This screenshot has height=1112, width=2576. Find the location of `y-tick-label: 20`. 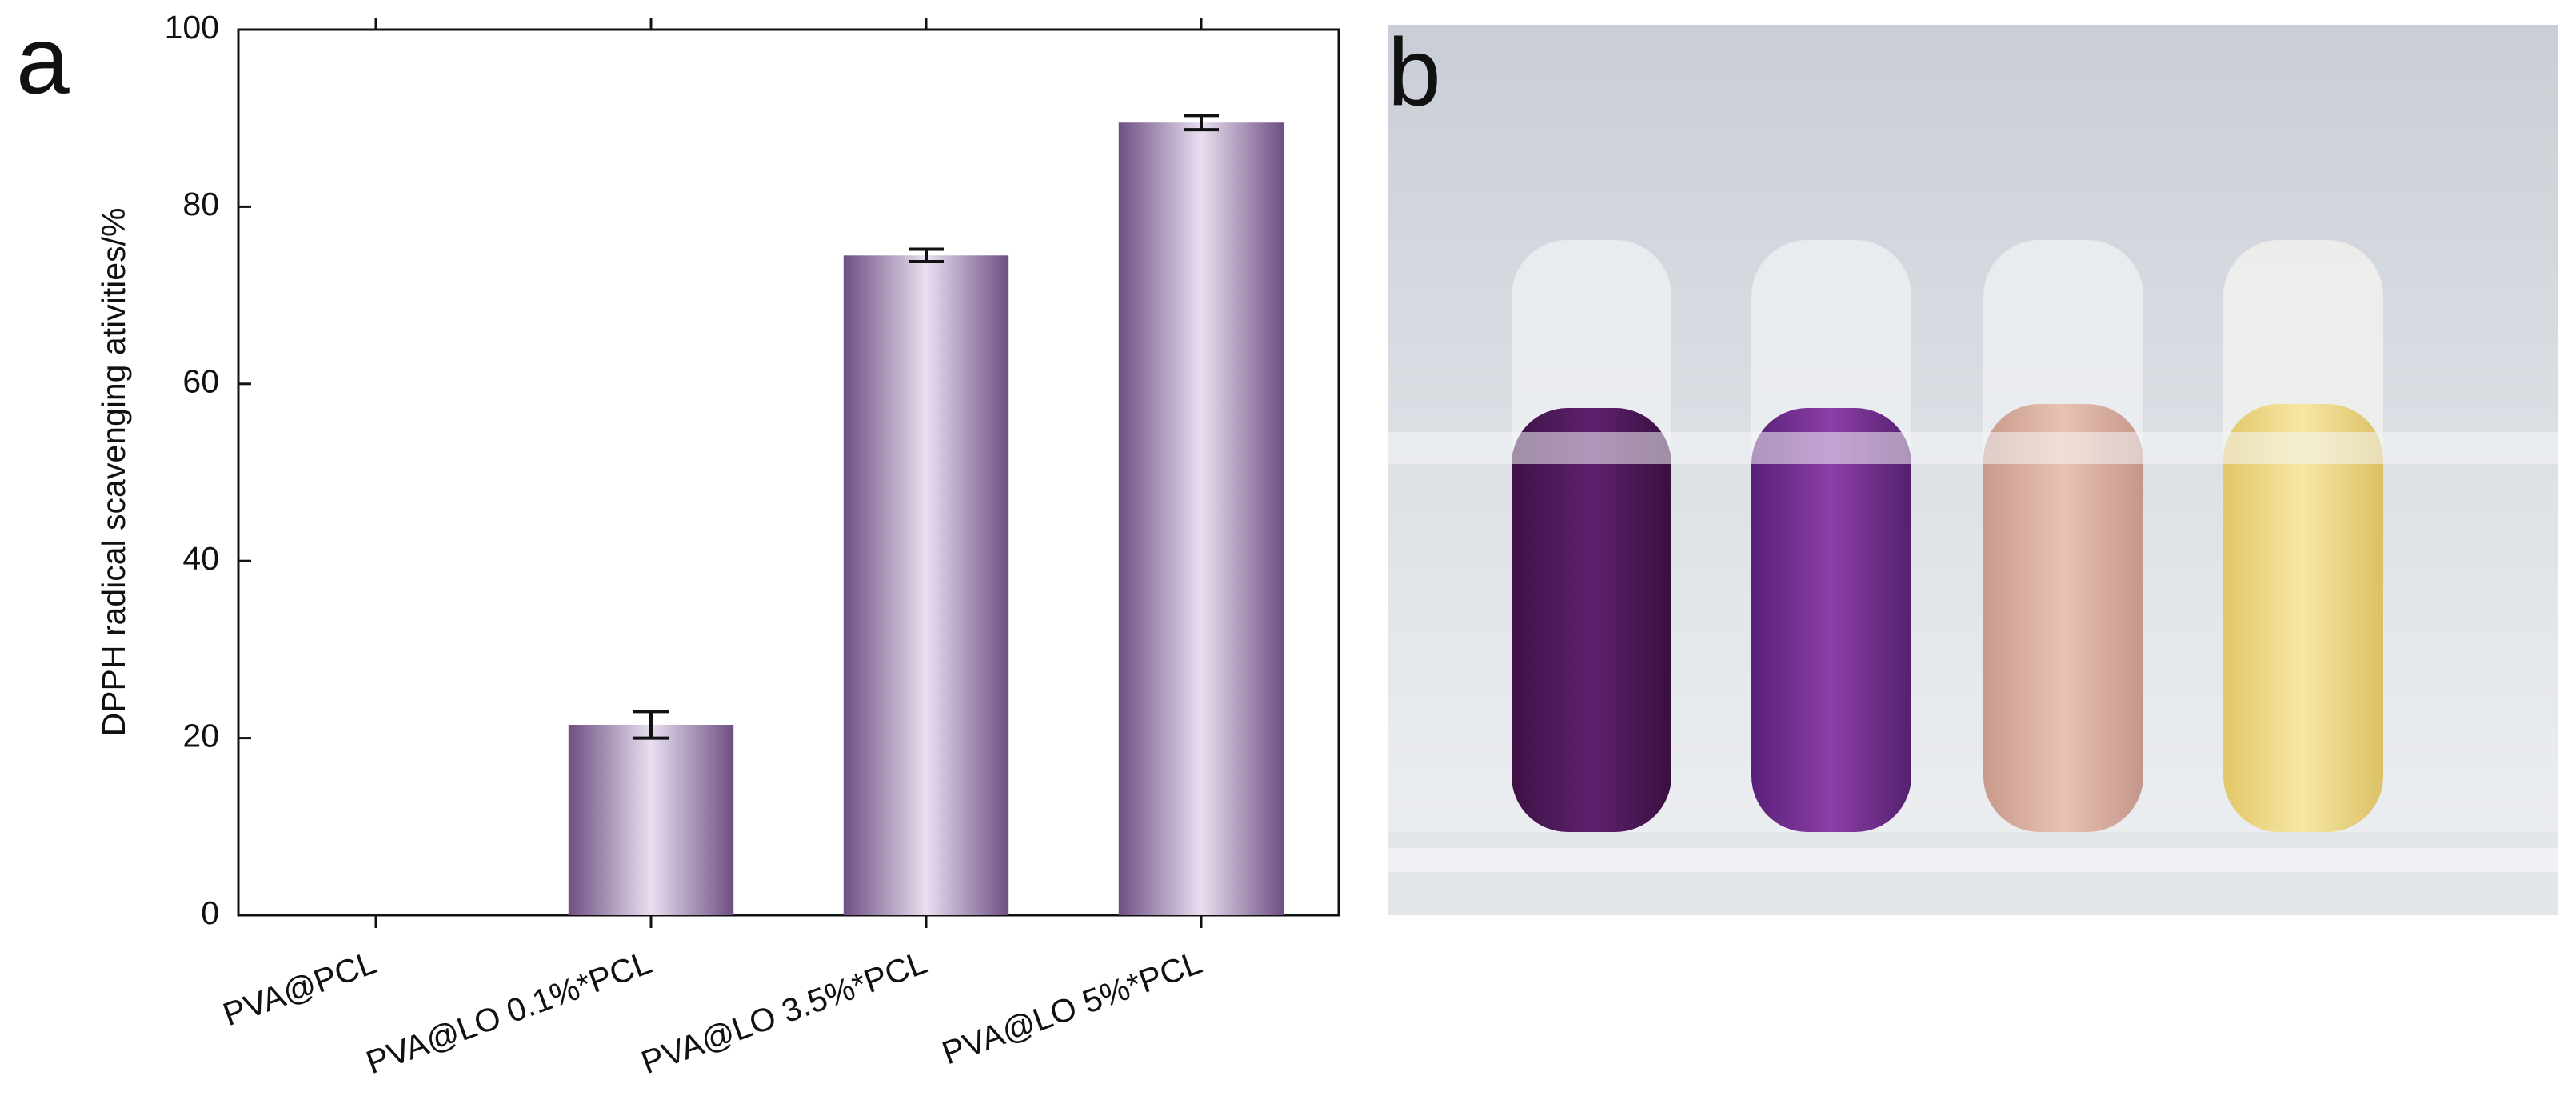

y-tick-label: 20 is located at coordinates (201, 735).